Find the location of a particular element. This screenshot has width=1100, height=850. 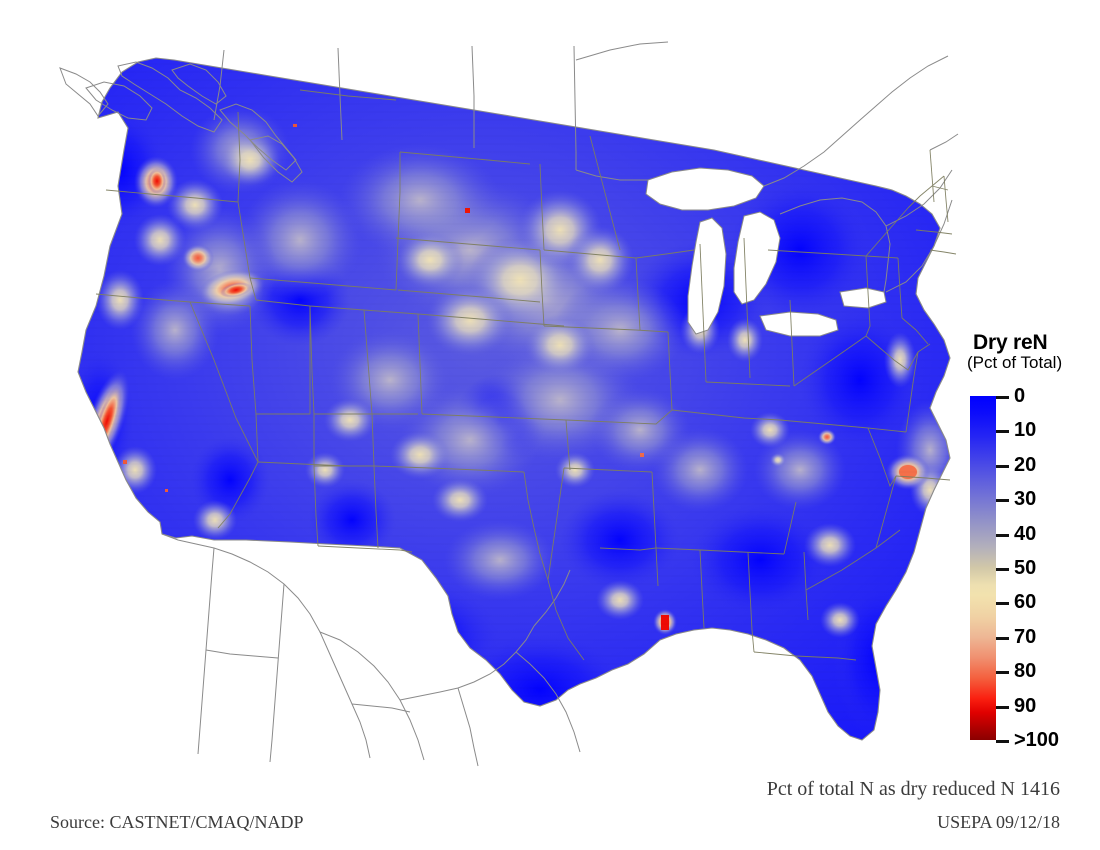

colorbar-tick-label: 70 is located at coordinates (1025, 636).